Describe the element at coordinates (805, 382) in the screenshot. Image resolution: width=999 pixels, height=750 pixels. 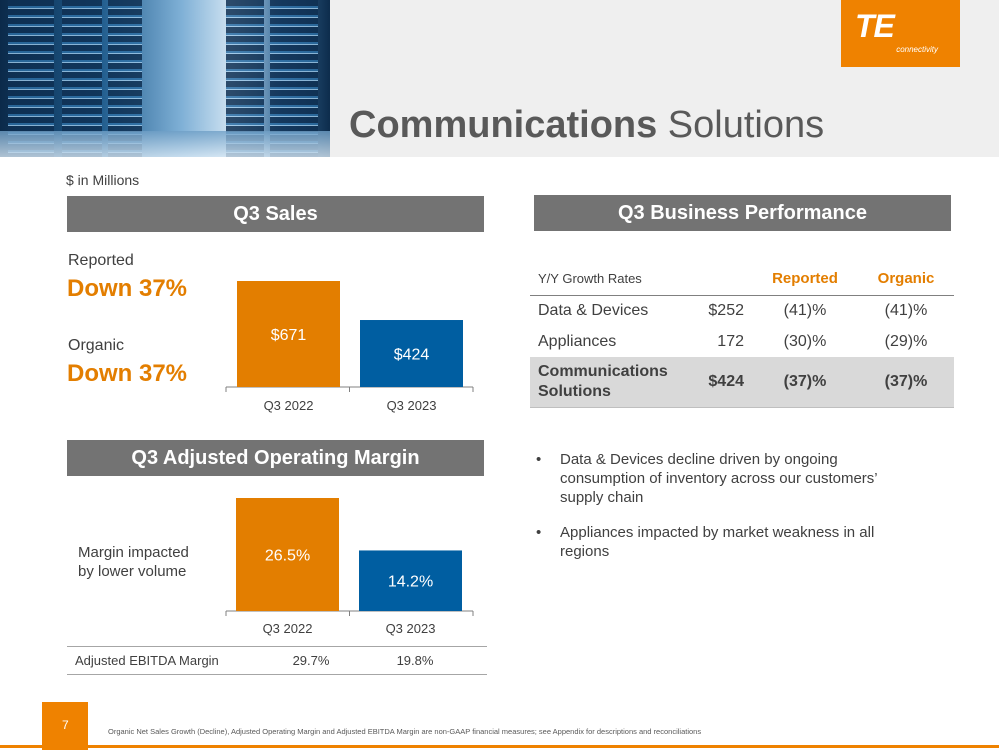
I see `total-reported: (37)%` at that location.